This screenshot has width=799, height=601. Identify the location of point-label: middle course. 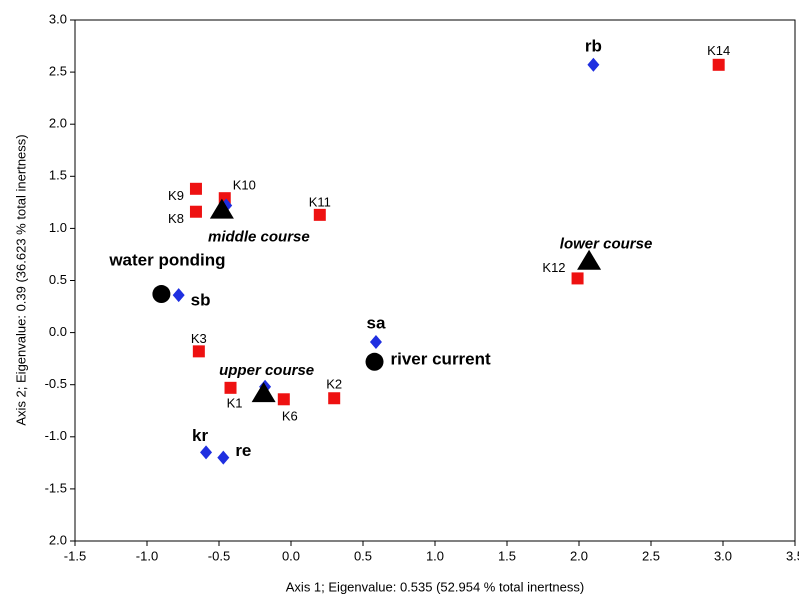
(259, 237).